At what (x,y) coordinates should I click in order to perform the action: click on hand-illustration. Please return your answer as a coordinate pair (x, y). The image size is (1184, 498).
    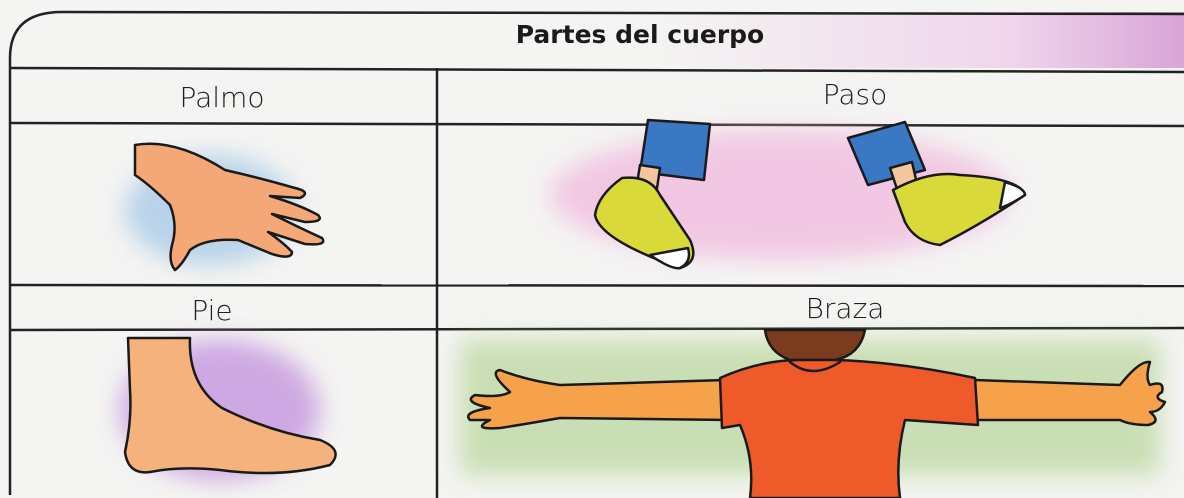
    Looking at the image, I should click on (225, 207).